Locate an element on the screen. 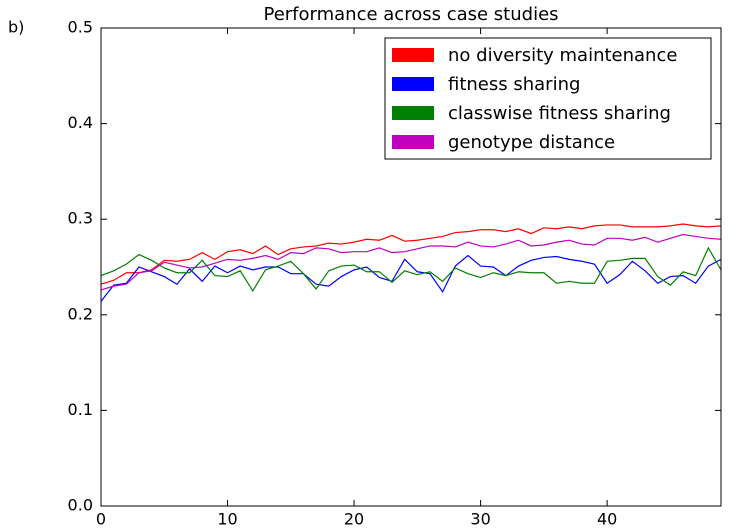 The width and height of the screenshot is (738, 532). legend-label: no diversity maintenance is located at coordinates (562, 55).